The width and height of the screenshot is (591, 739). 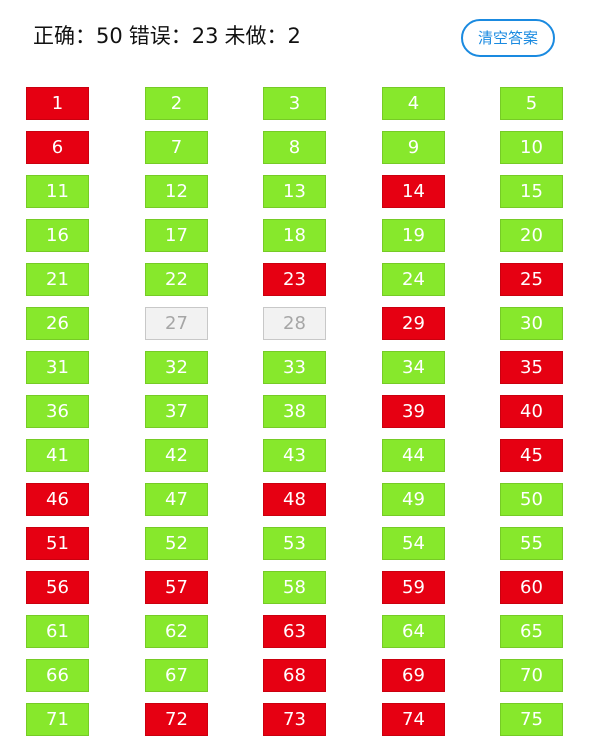 I want to click on question-cell-25: 25, so click(x=531, y=279).